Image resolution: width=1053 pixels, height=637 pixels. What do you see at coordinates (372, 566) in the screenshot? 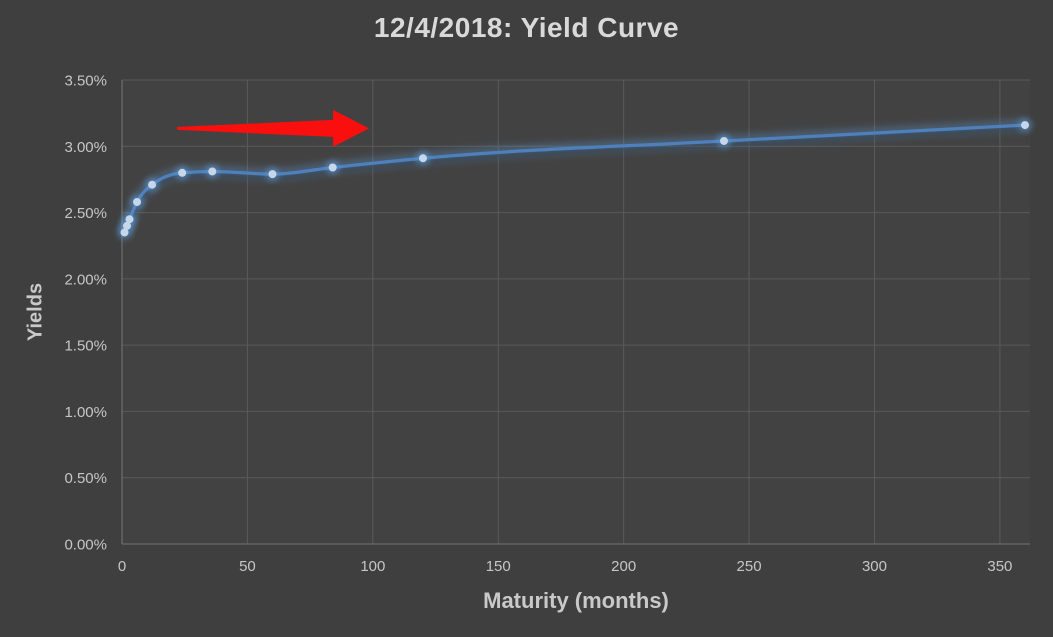
I see `x-tick-label: 100` at bounding box center [372, 566].